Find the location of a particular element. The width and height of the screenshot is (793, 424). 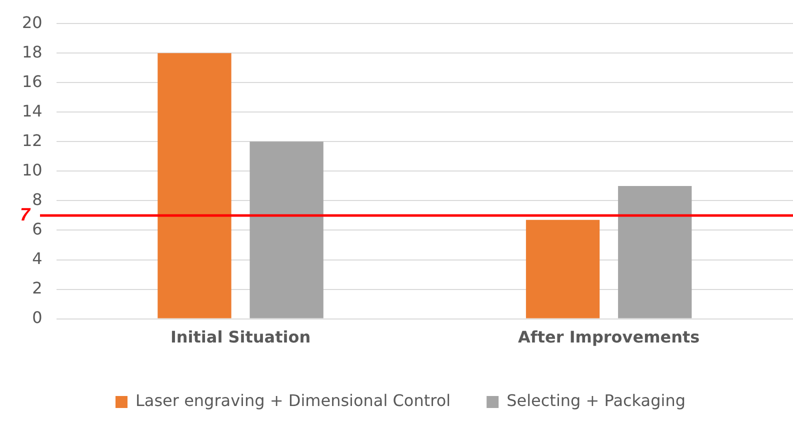

y-tick-label: 8 is located at coordinates (37, 199).